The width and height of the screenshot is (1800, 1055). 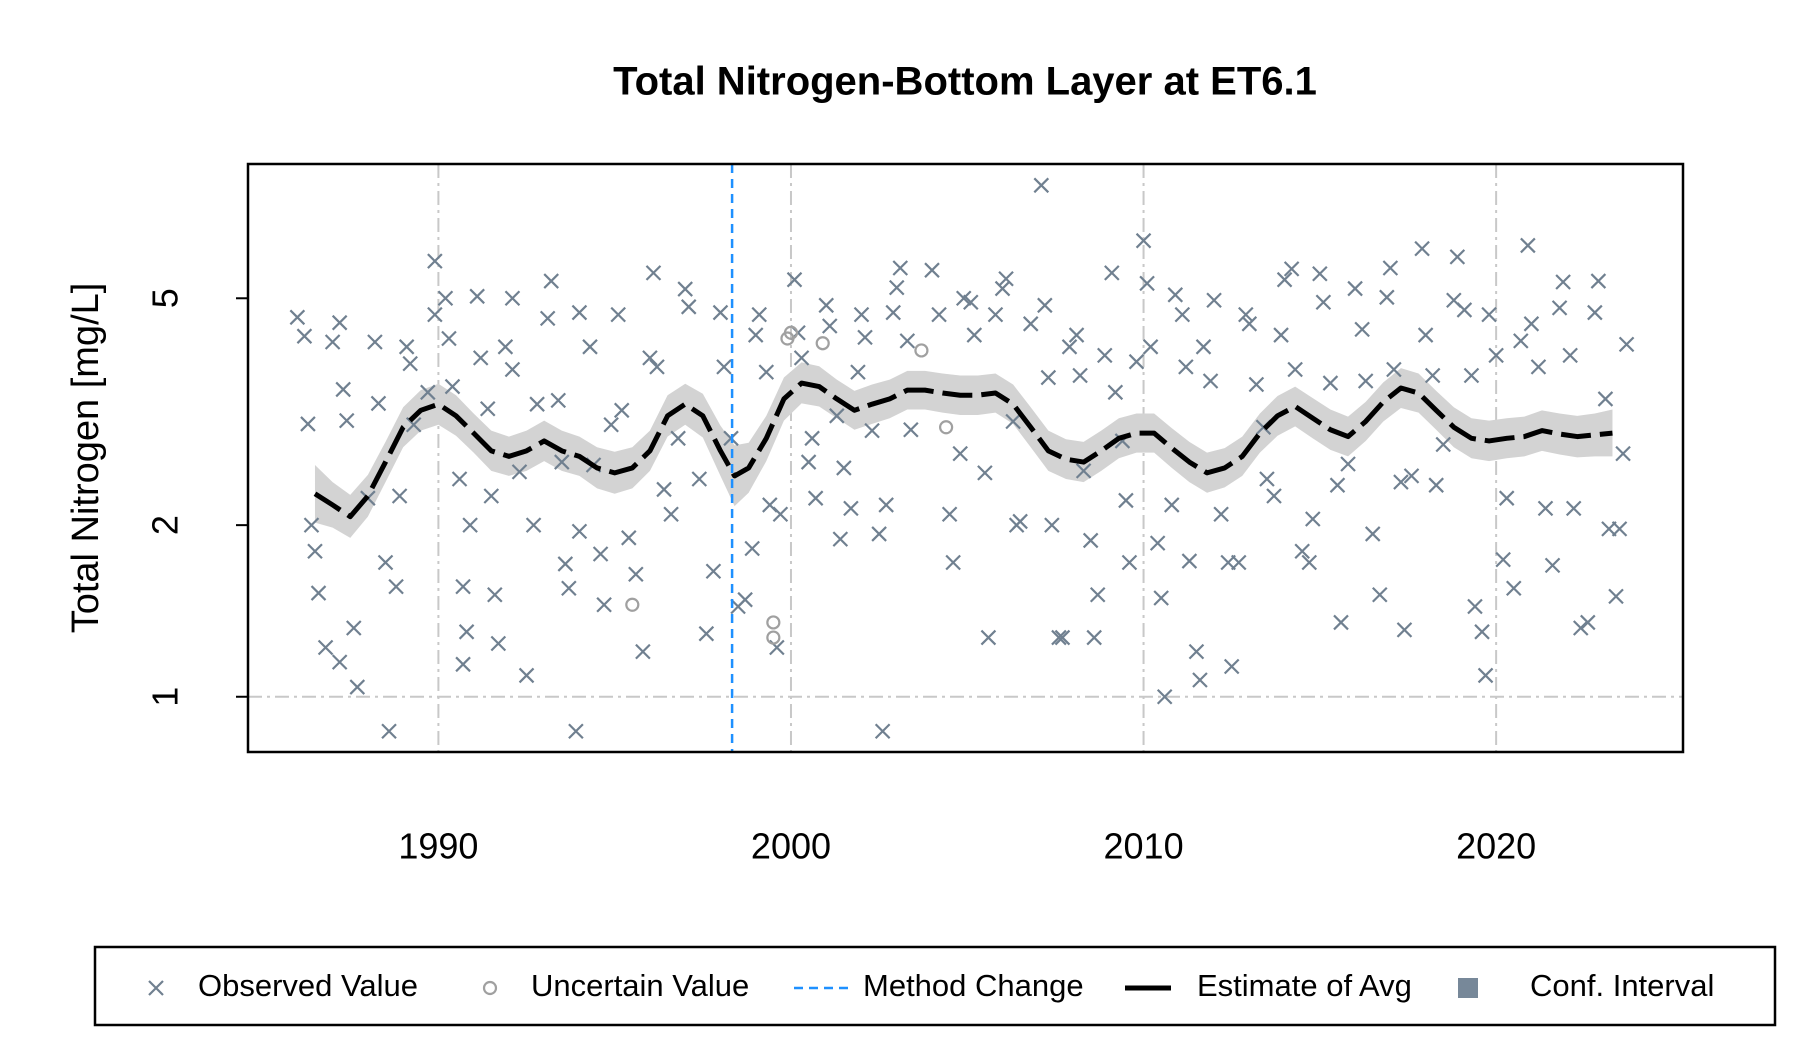 I want to click on legend-box, so click(x=935, y=986).